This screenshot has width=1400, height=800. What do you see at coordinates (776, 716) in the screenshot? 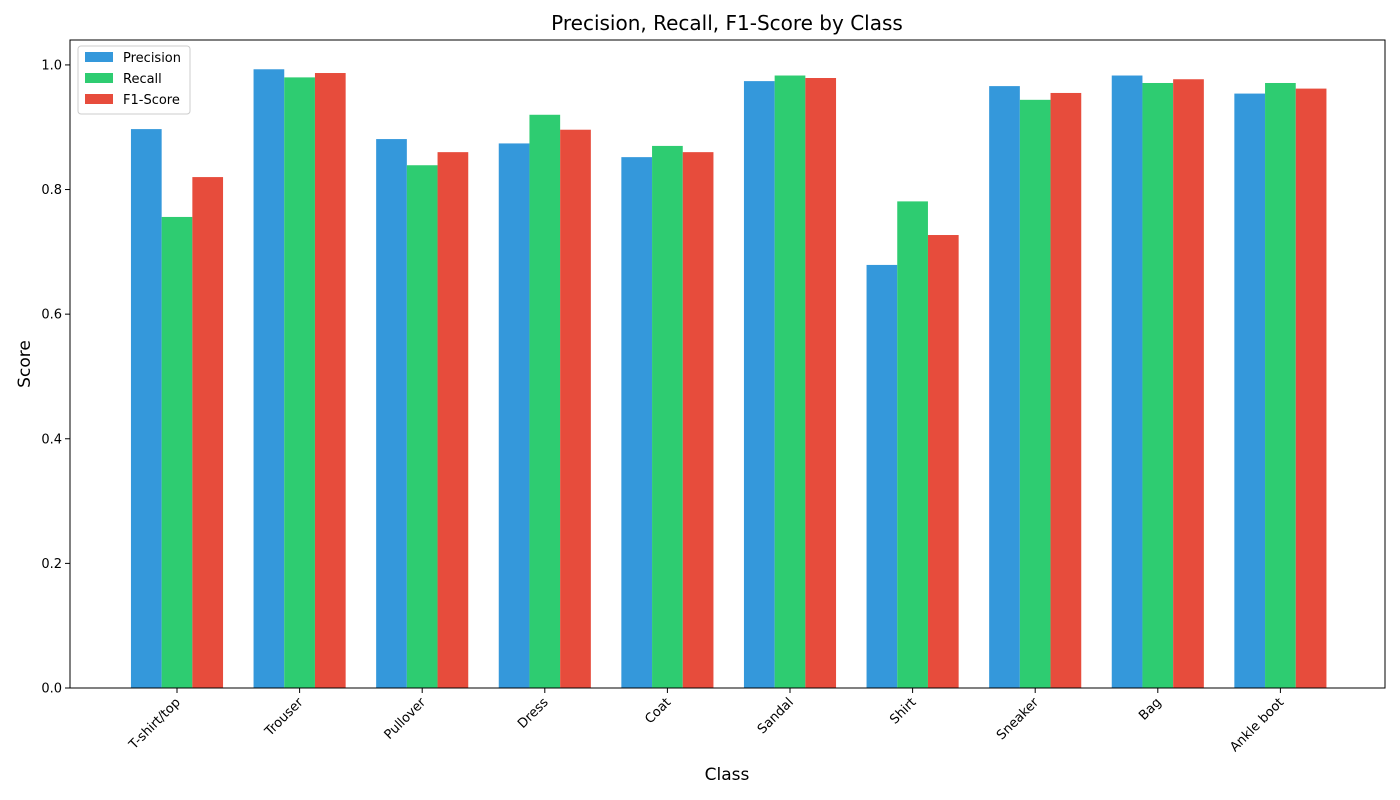
I see `x-tick-label: Sandal` at bounding box center [776, 716].